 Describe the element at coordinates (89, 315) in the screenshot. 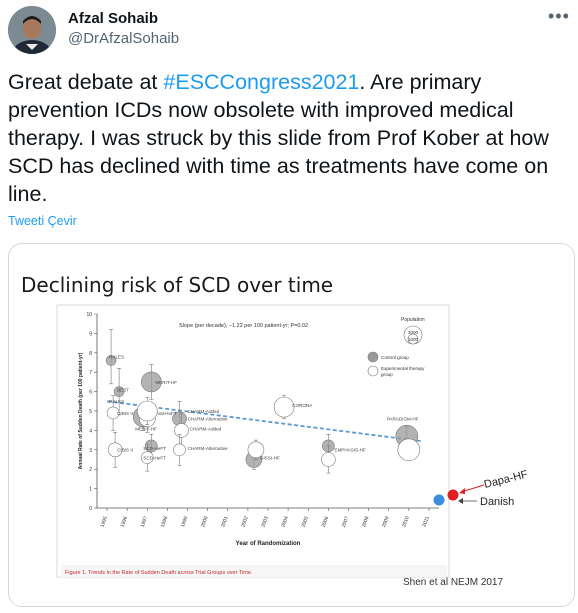

I see `y-tick-label: 10` at that location.